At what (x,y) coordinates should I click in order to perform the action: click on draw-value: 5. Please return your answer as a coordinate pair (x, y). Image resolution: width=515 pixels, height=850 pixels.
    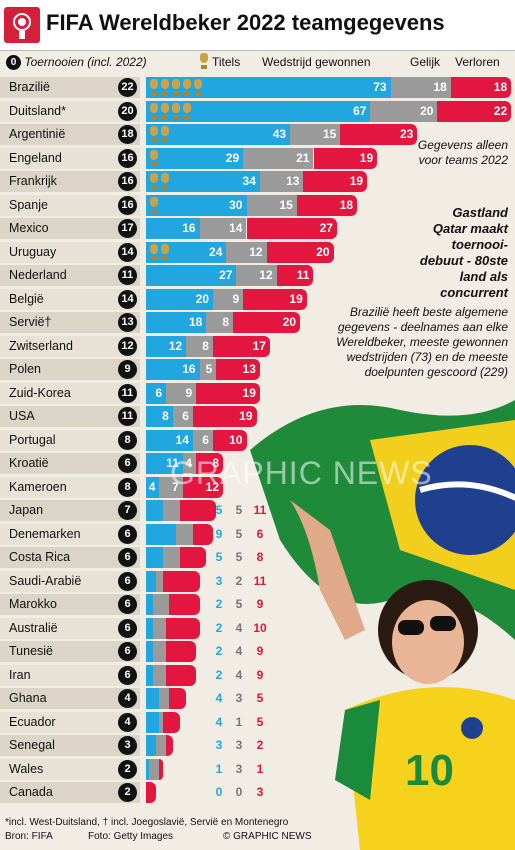
    Looking at the image, I should click on (239, 533).